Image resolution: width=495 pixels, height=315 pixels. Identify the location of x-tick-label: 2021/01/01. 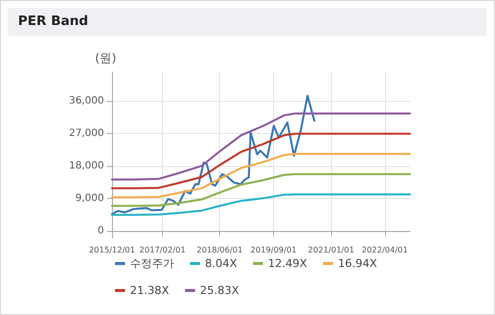
(331, 250).